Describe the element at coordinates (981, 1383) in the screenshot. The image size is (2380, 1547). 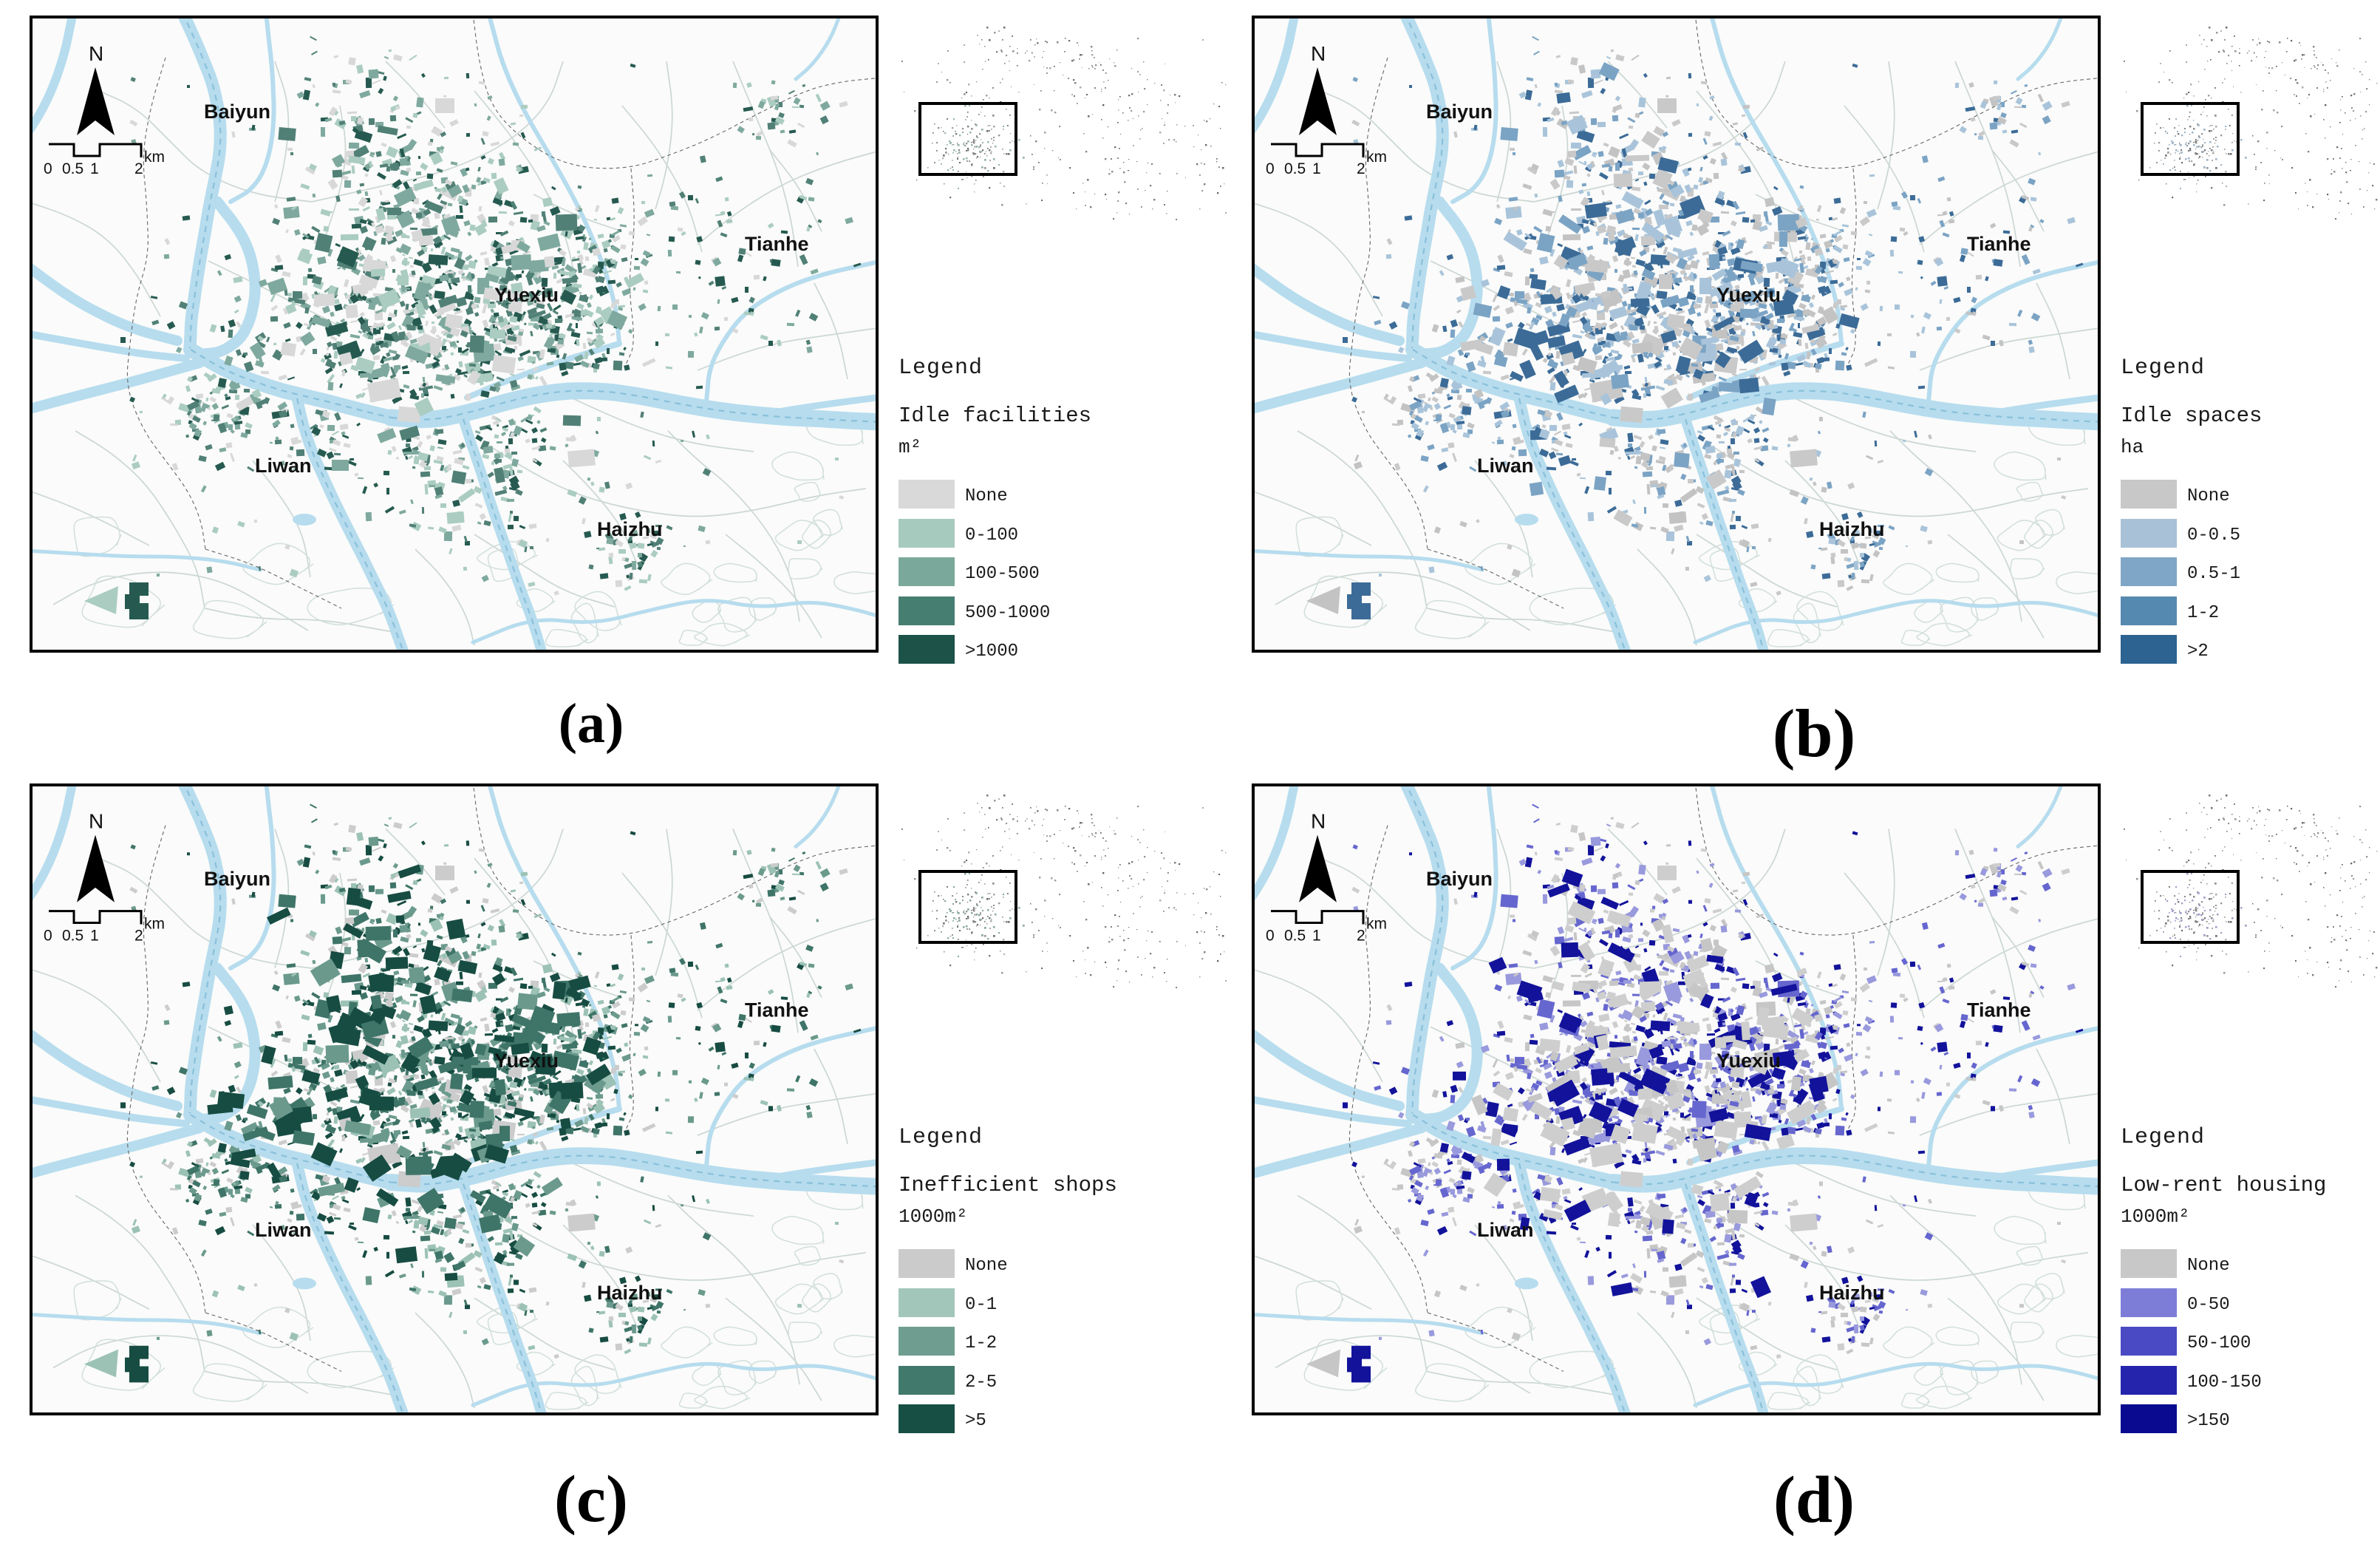
I see `svg-text: 2-5` at that location.